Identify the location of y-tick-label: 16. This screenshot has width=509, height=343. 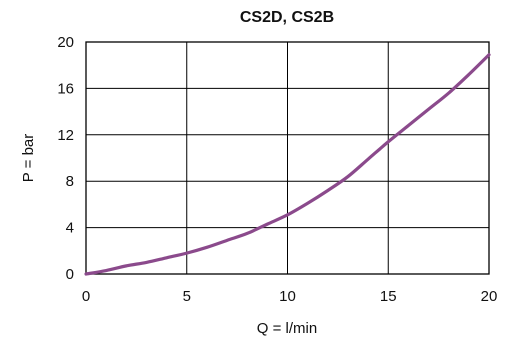
(65, 88).